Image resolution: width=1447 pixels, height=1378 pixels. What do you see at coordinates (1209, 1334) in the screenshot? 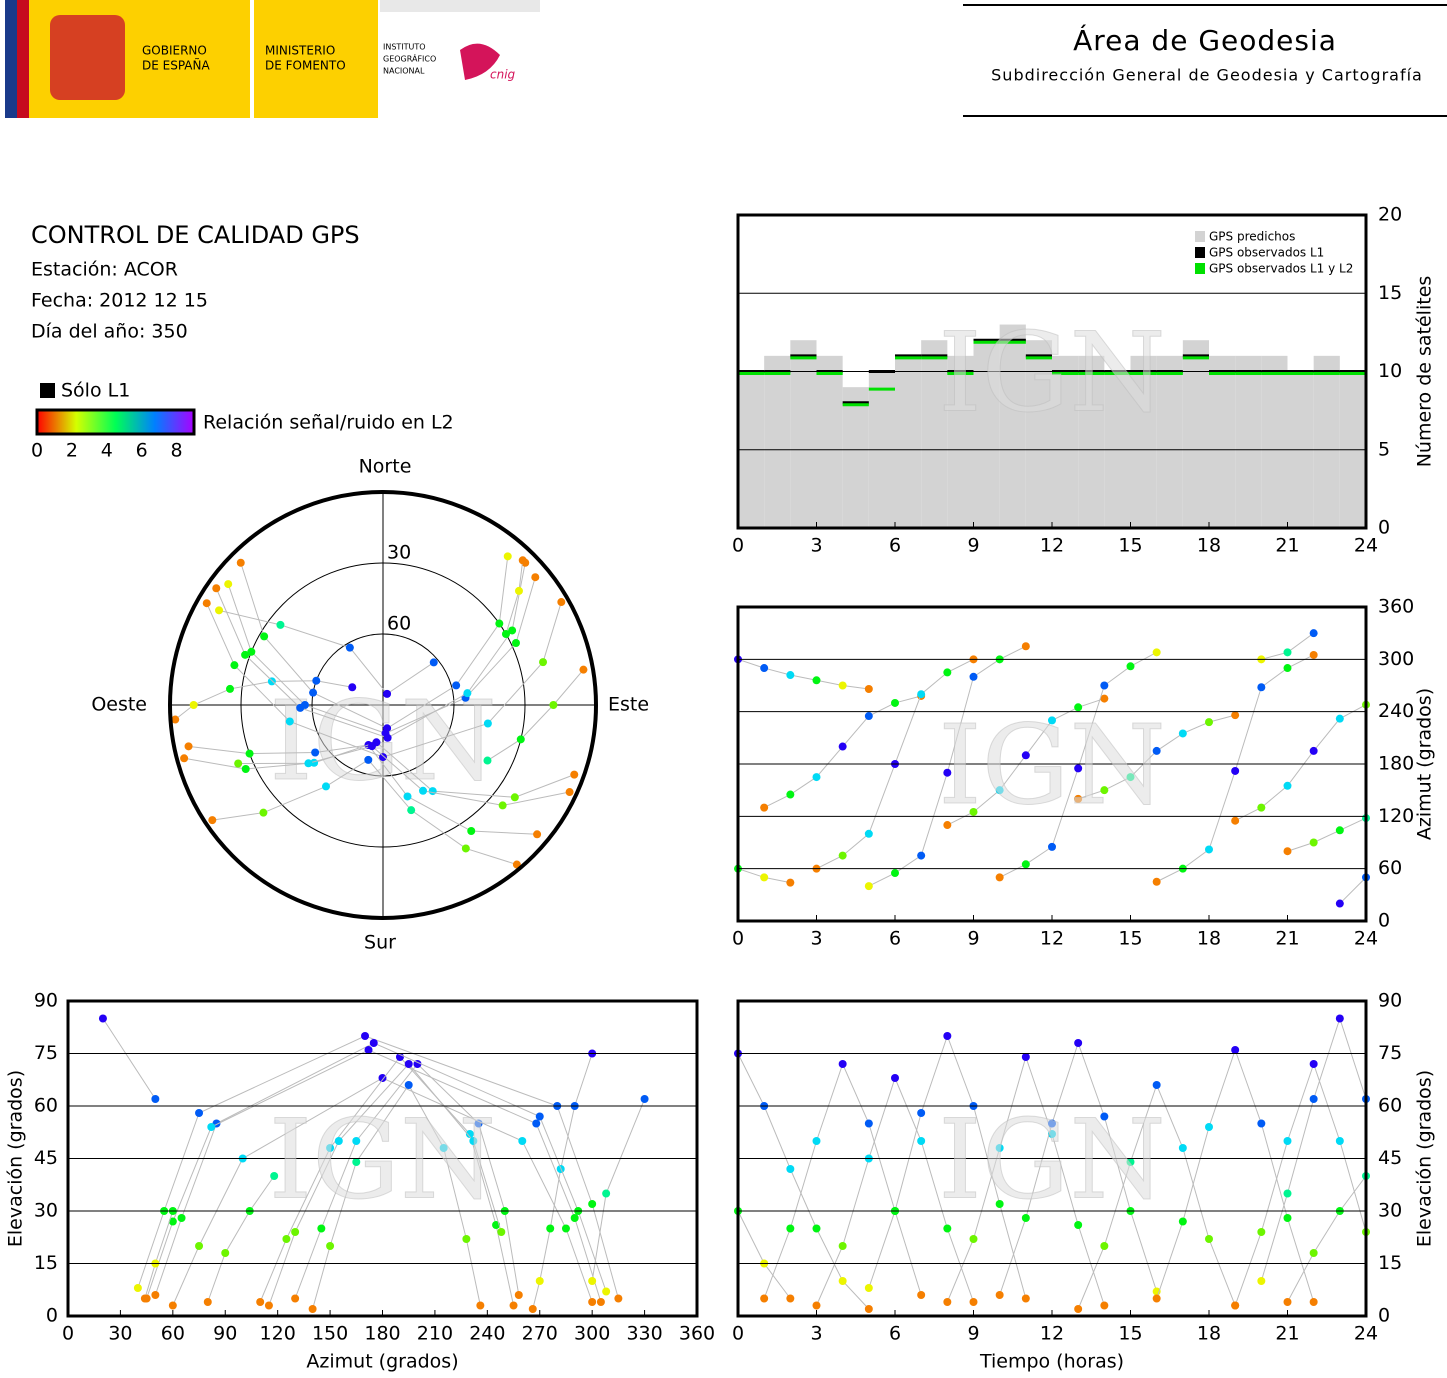
I see `x-tick-label: 18` at bounding box center [1209, 1334].